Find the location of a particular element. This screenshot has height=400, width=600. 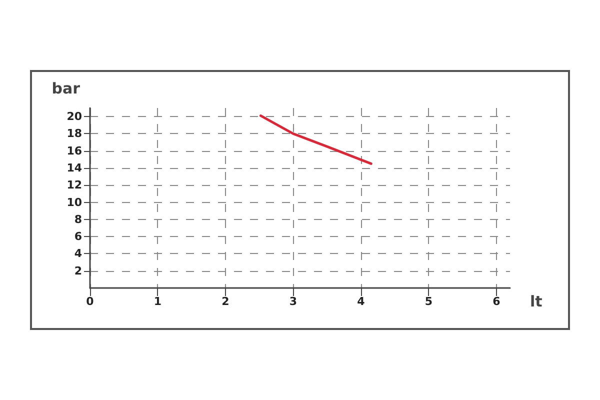

x-tick-label: 4 is located at coordinates (361, 301).